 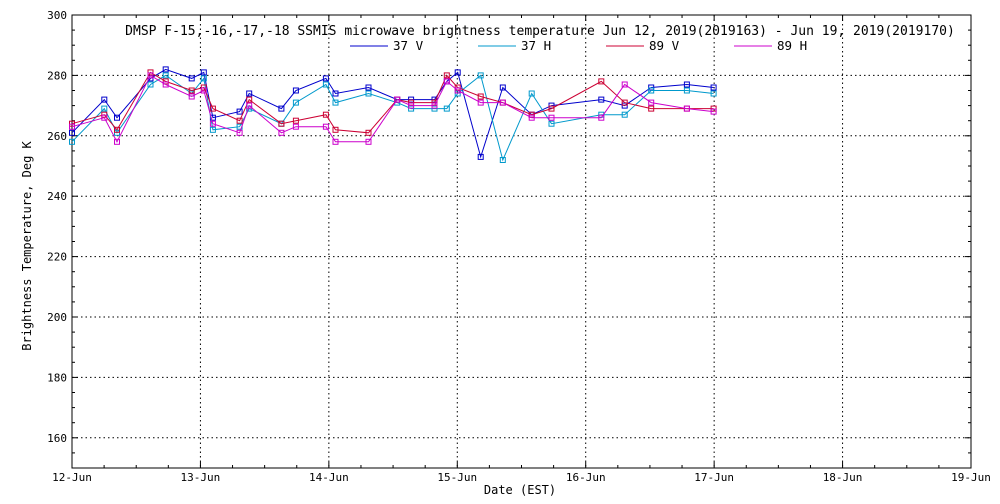 I want to click on series-89-h, so click(x=393, y=108).